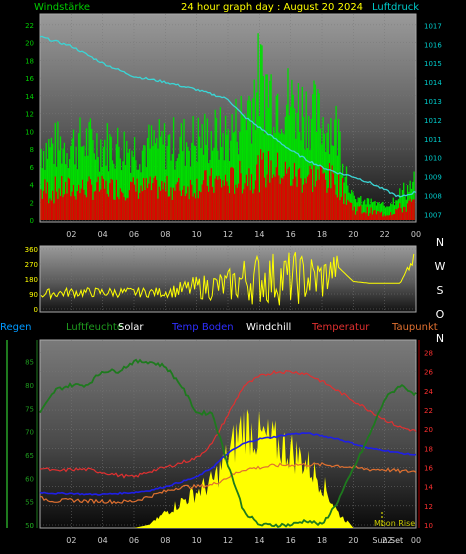  What do you see at coordinates (202, 327) in the screenshot?
I see `legend-temp-boden: Temp Boden` at bounding box center [202, 327].